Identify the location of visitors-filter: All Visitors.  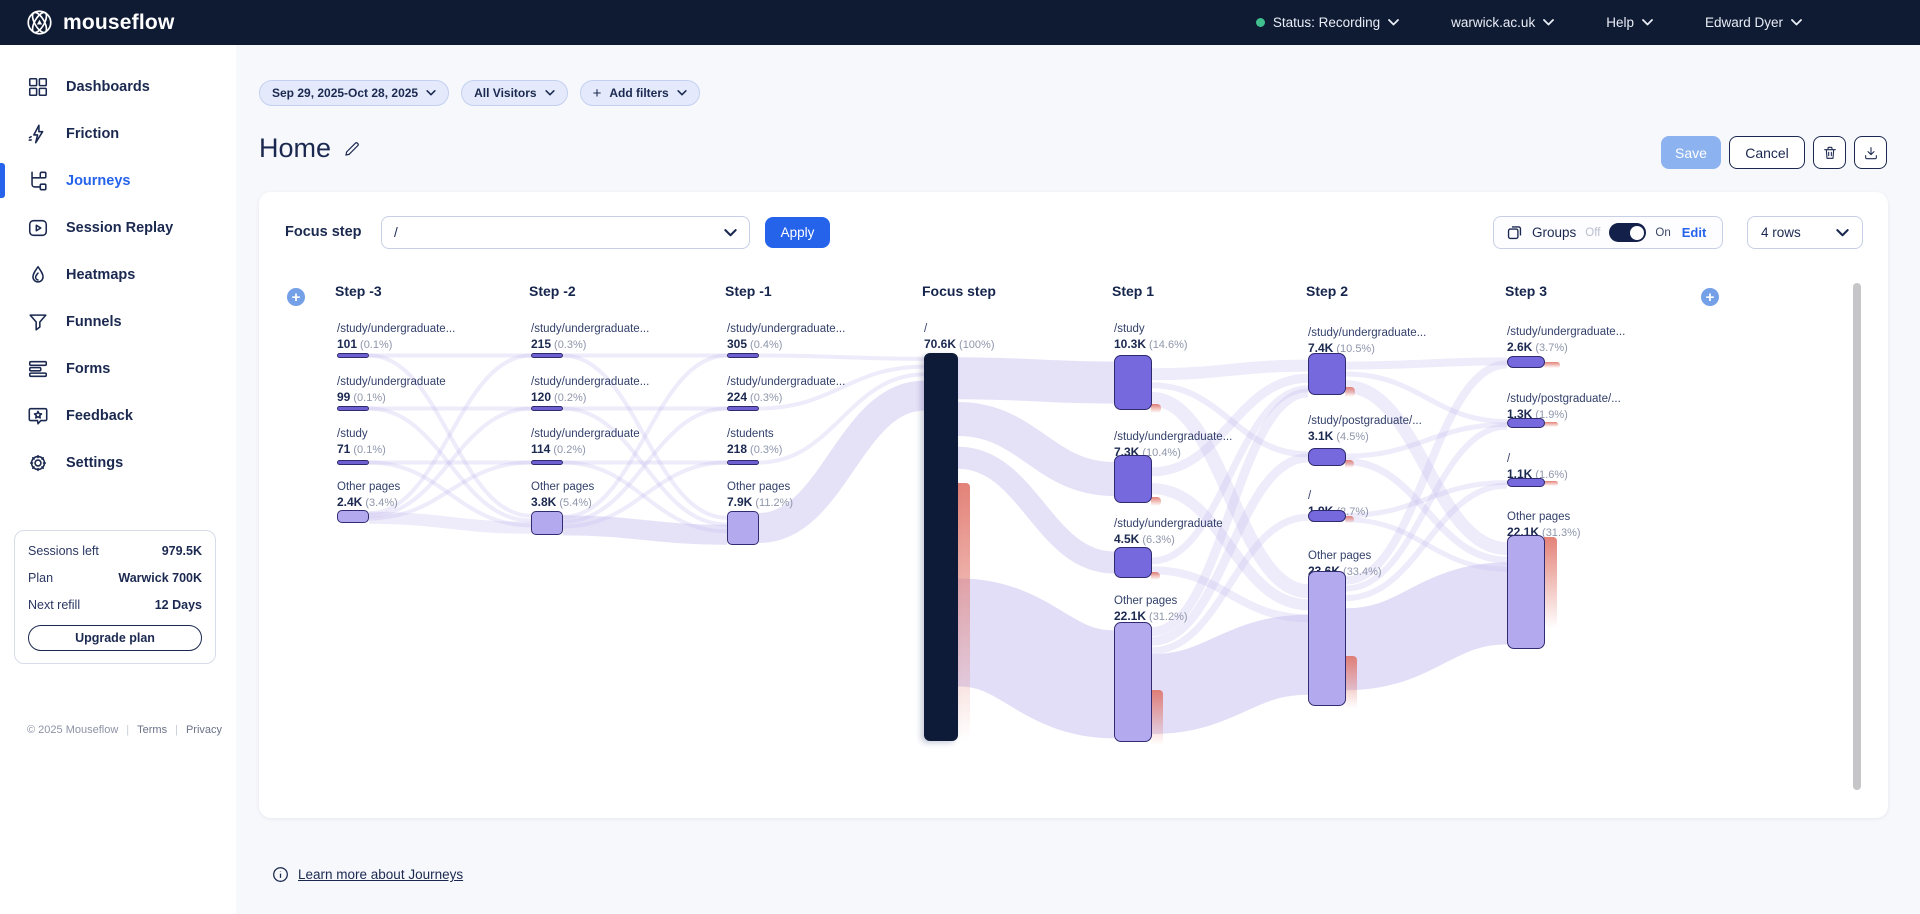
(514, 93).